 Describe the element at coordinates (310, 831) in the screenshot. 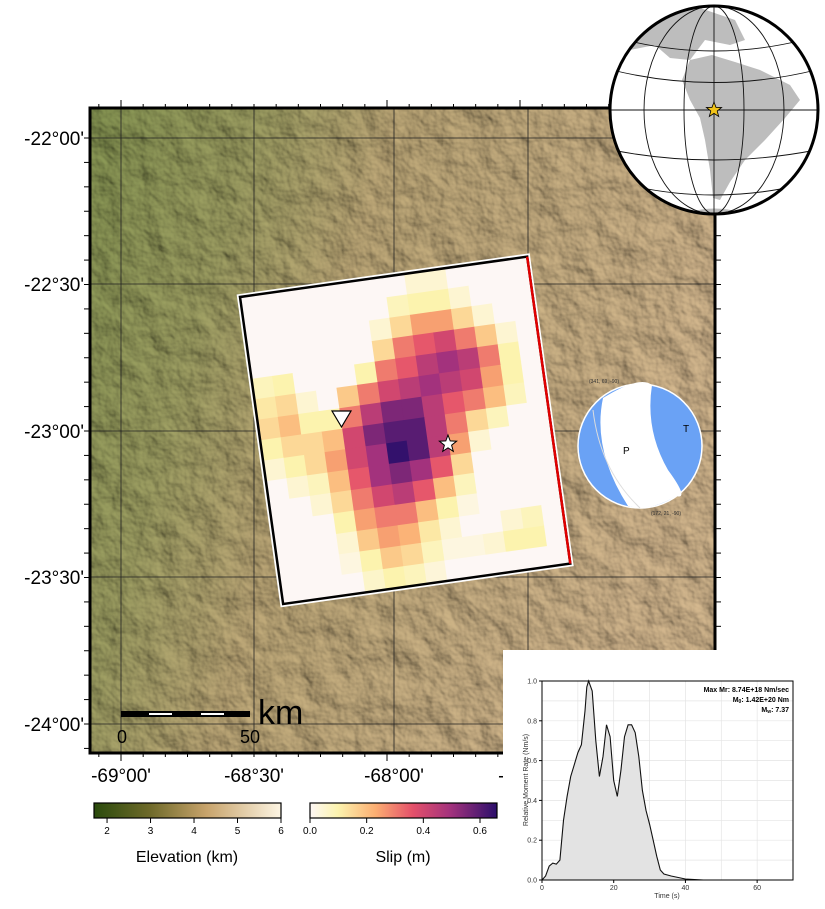

I see `colorbar-tick-label: 0.0` at that location.